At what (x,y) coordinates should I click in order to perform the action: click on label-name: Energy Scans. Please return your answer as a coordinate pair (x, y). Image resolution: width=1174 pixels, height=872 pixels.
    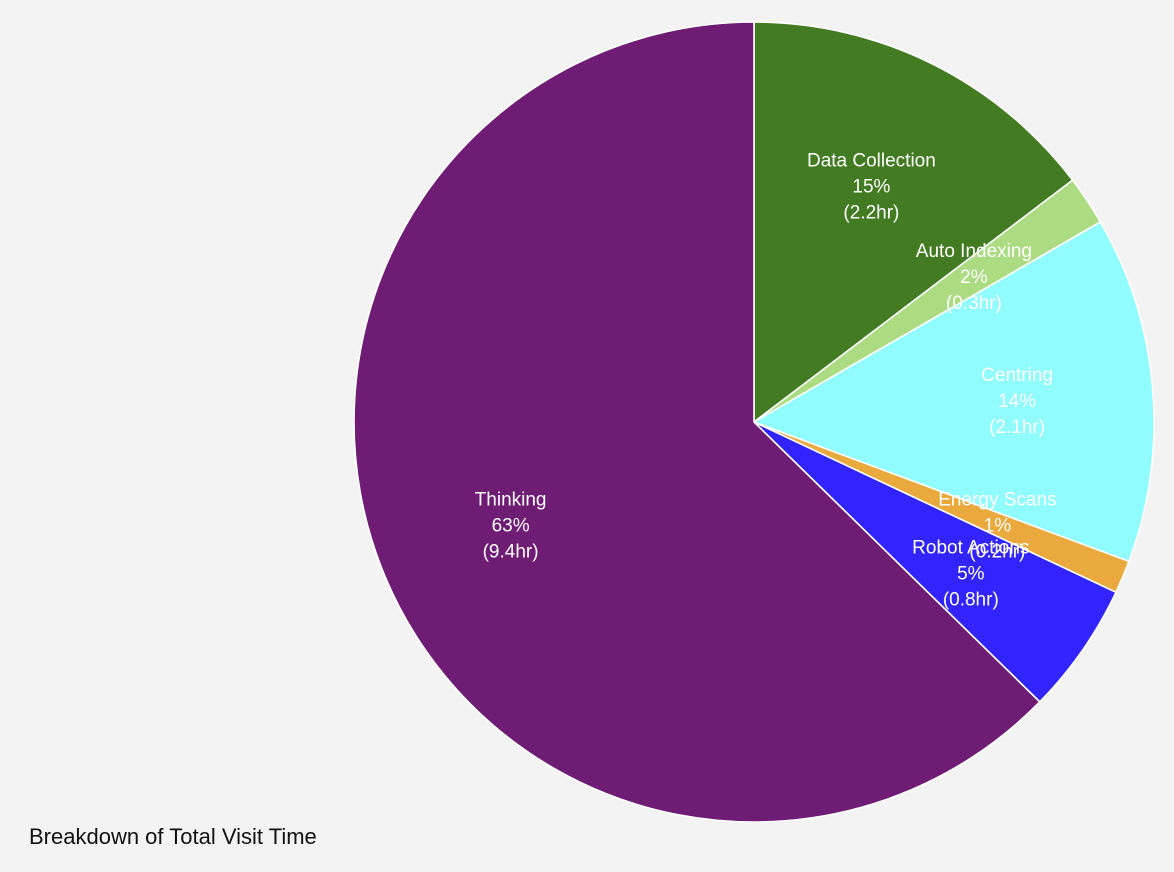
    Looking at the image, I should click on (997, 499).